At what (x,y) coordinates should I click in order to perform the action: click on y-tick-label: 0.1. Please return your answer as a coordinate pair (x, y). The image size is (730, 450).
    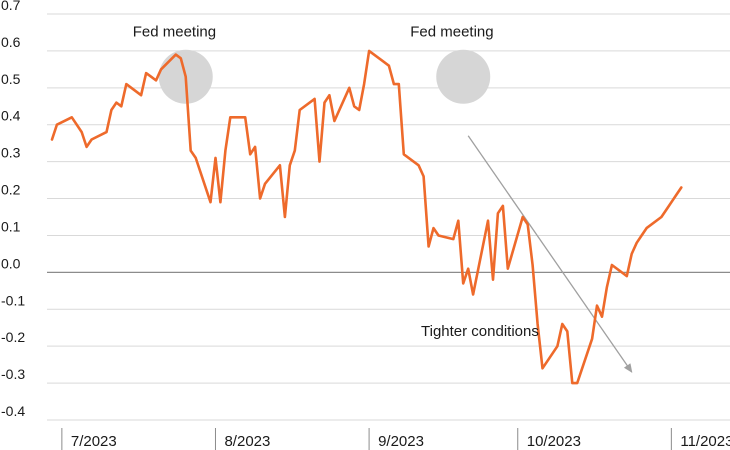
    Looking at the image, I should click on (11, 226).